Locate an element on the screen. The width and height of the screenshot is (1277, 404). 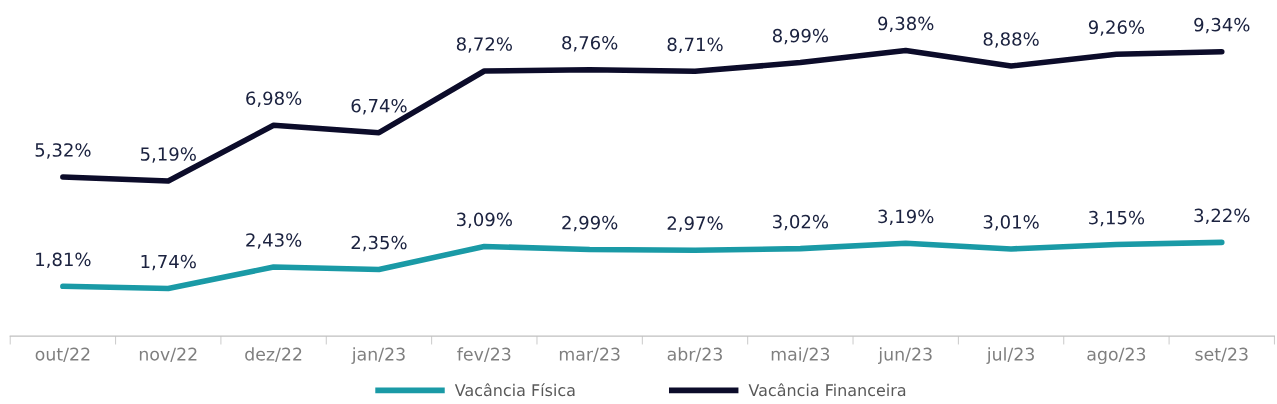
x-tick-label: jan/23 is located at coordinates (378, 356).